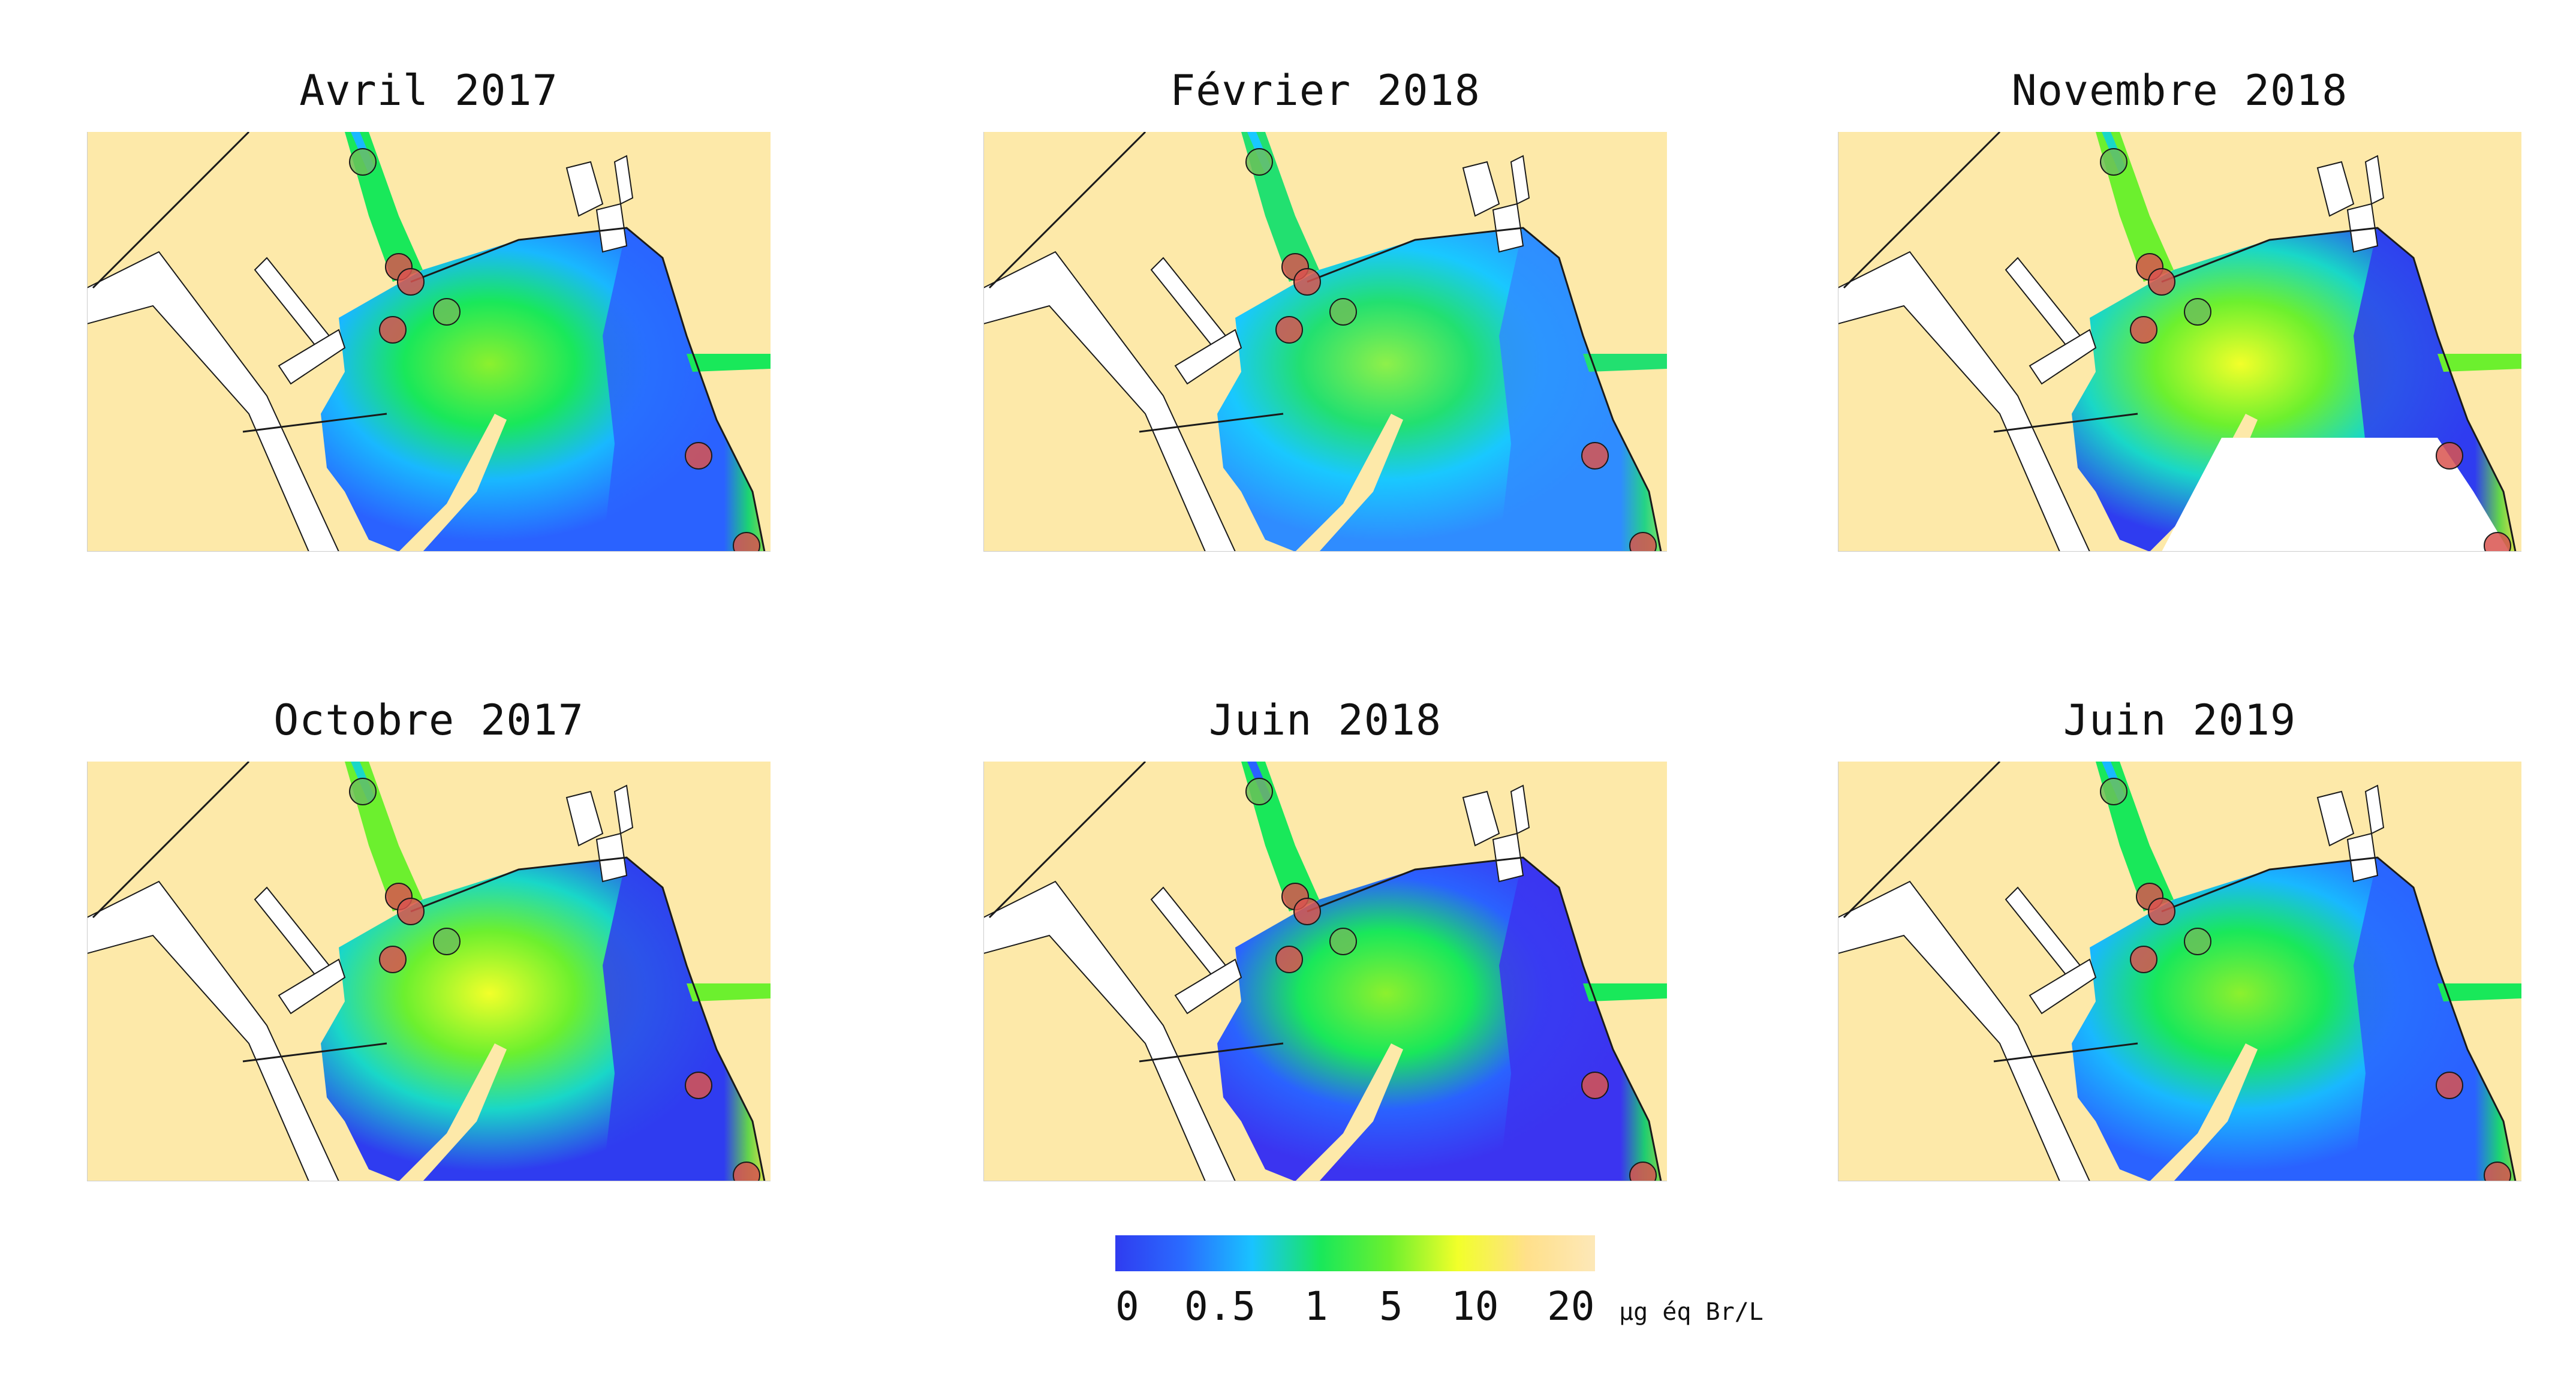 The width and height of the screenshot is (2576, 1384). Describe the element at coordinates (429, 90) in the screenshot. I see `panel-title: Avril 2017` at that location.